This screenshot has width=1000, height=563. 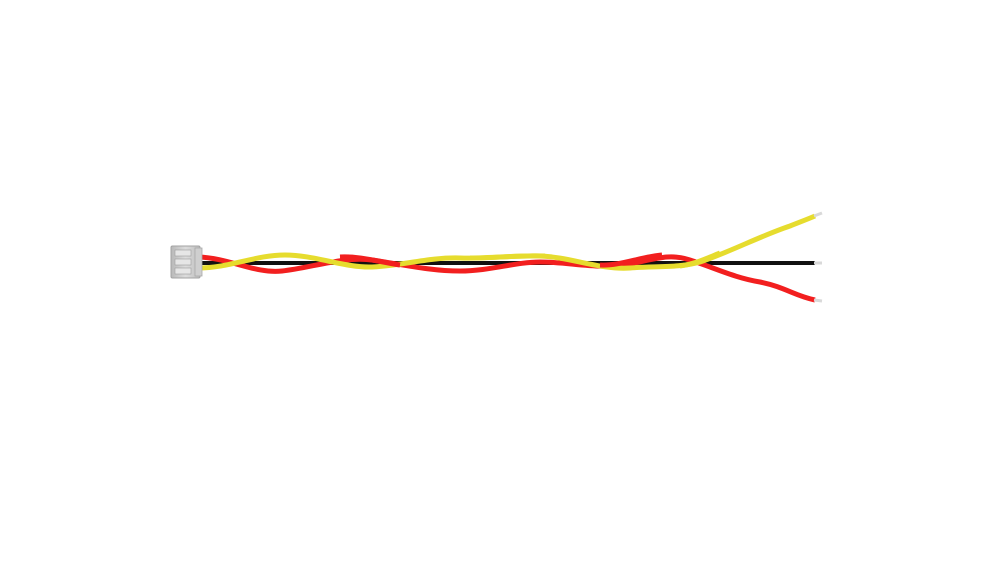 I want to click on connector-housing-icon, so click(x=186, y=262).